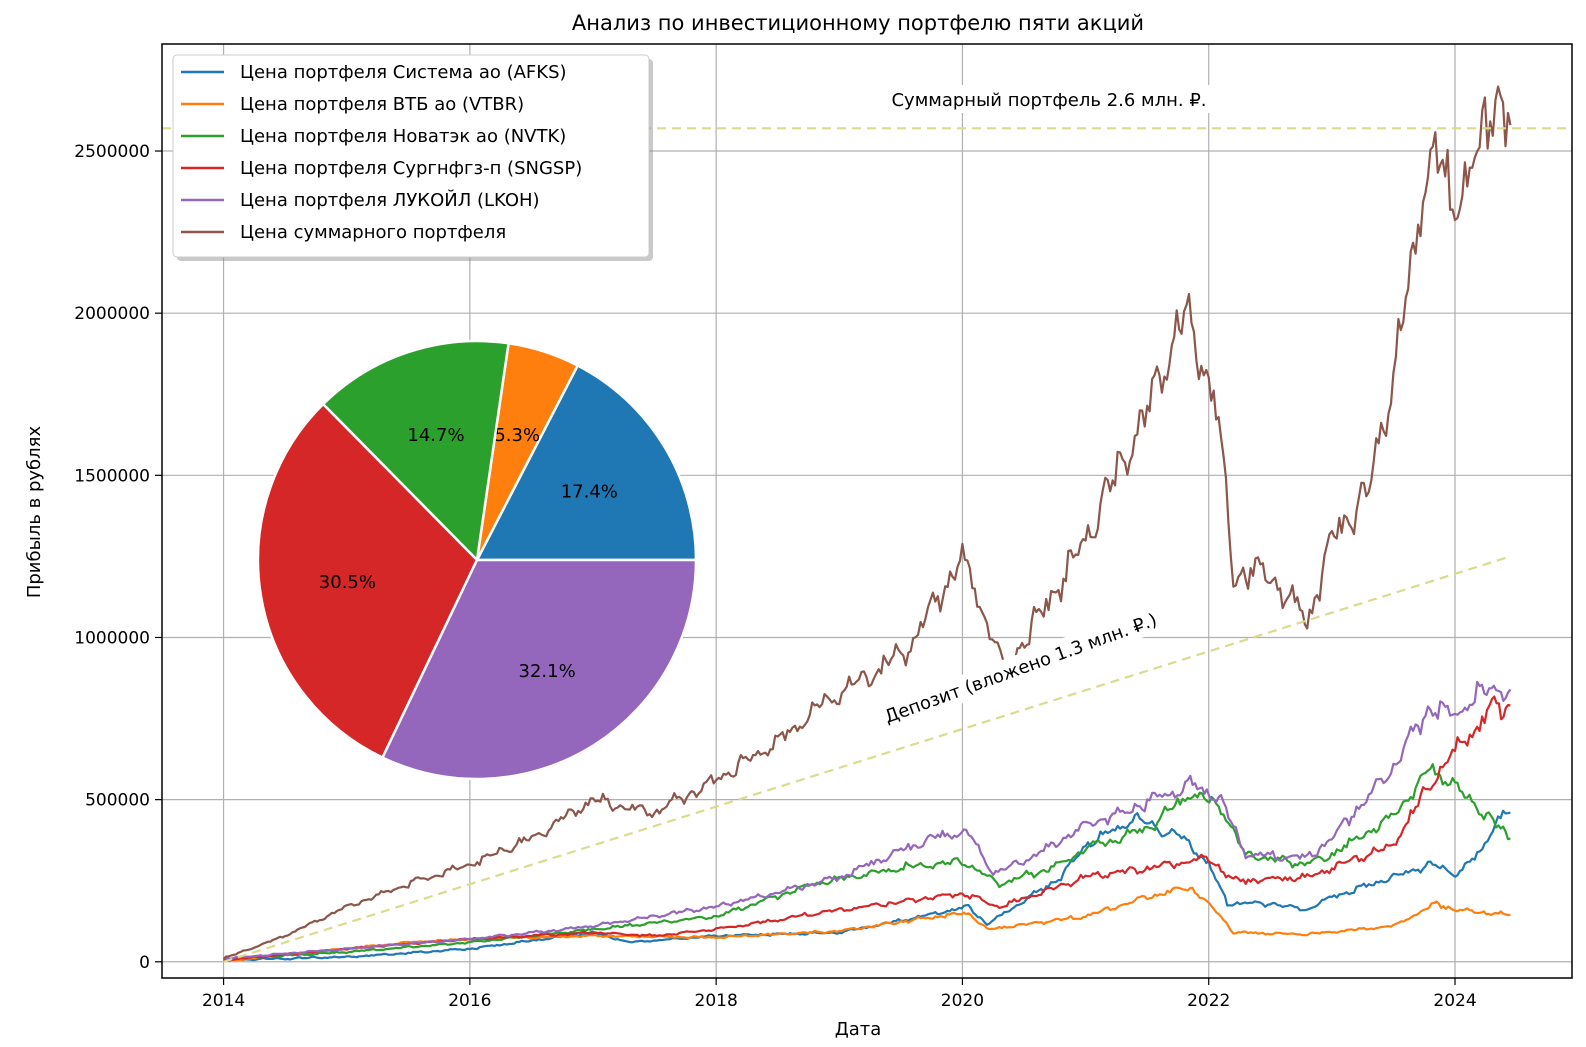 This screenshot has width=1586, height=1047. I want to click on total-annotation-bg, so click(1049, 99).